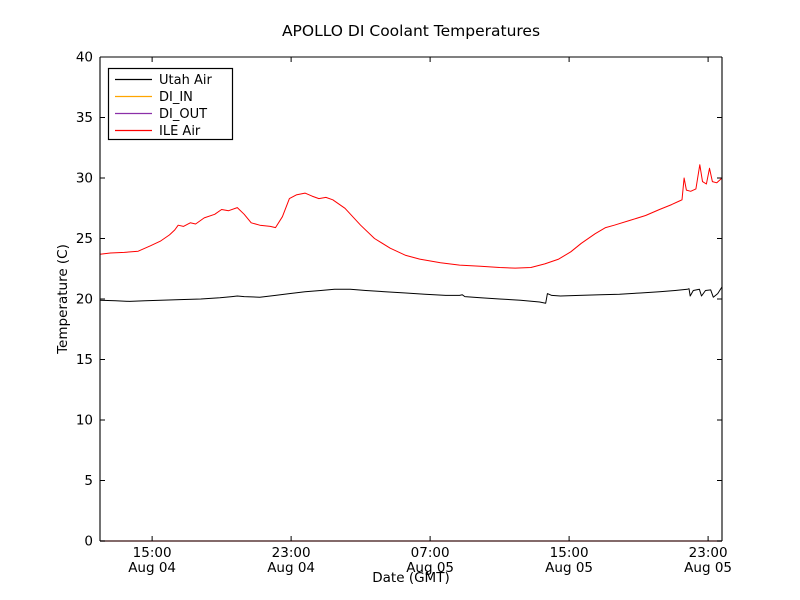 The image size is (800, 600). I want to click on y-tick-label: 15, so click(84, 360).